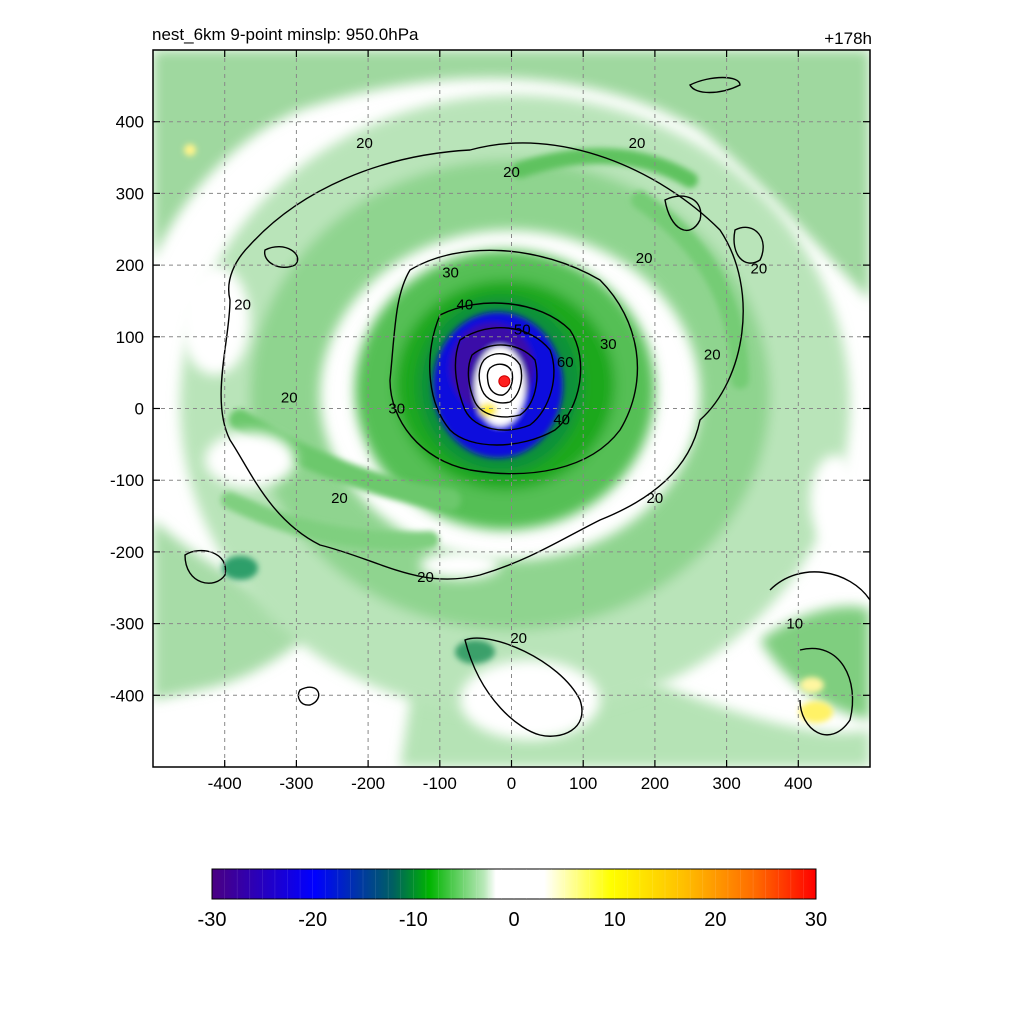 Image resolution: width=1024 pixels, height=1024 pixels. I want to click on colorbar-tick-labels: -30 -20 -10 0 10 20 30, so click(512, 900).